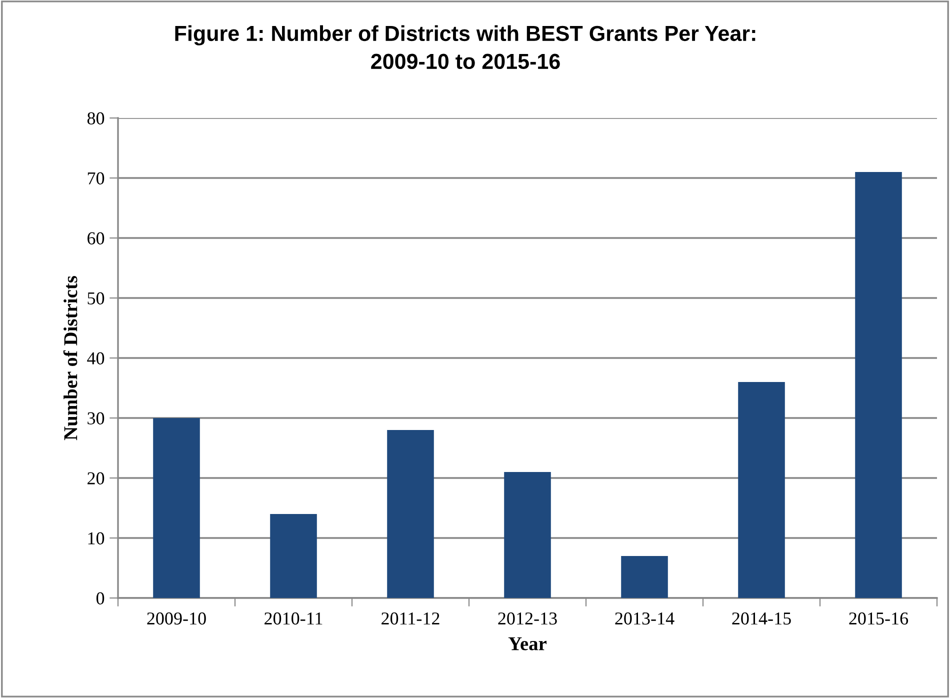 This screenshot has height=698, width=950. What do you see at coordinates (761, 618) in the screenshot?
I see `x-tick-label: 2014-15` at bounding box center [761, 618].